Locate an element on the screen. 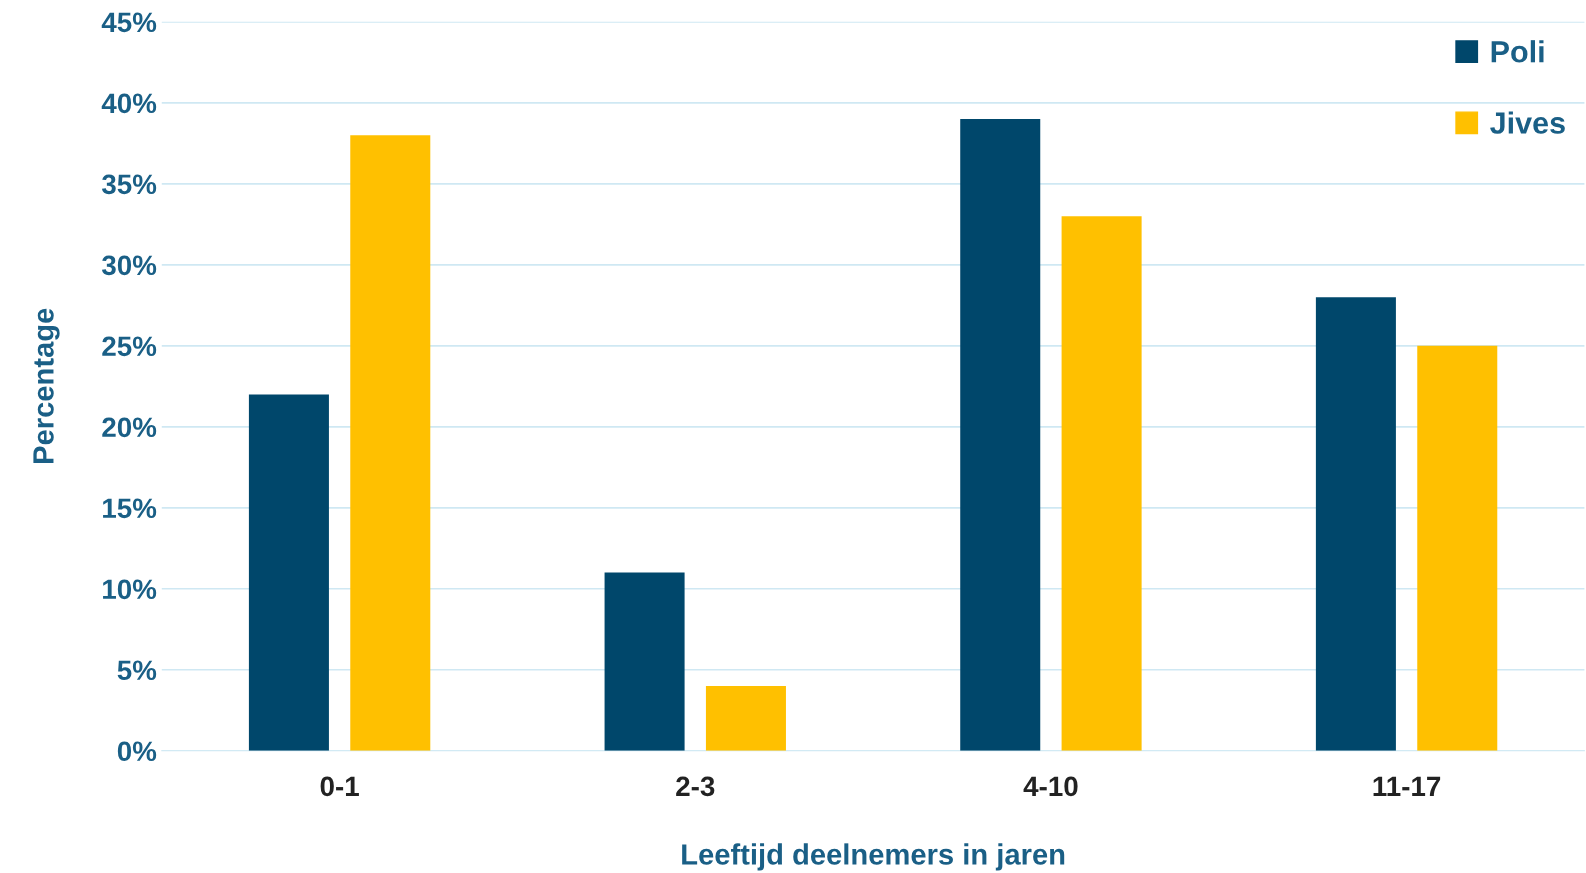 This screenshot has width=1586, height=873. y-tick-label: 30% is located at coordinates (129, 265).